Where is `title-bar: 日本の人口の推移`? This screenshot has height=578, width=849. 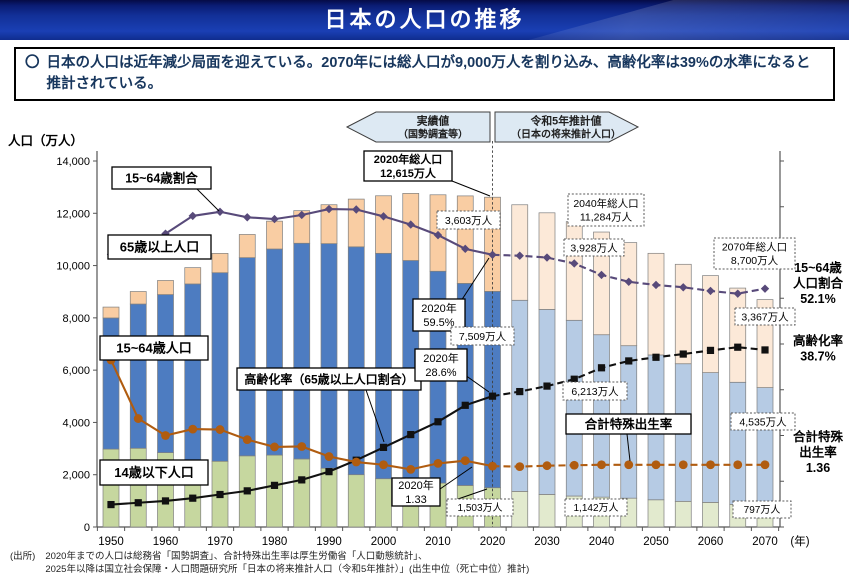 title-bar: 日本の人口の推移 is located at coordinates (424, 20).